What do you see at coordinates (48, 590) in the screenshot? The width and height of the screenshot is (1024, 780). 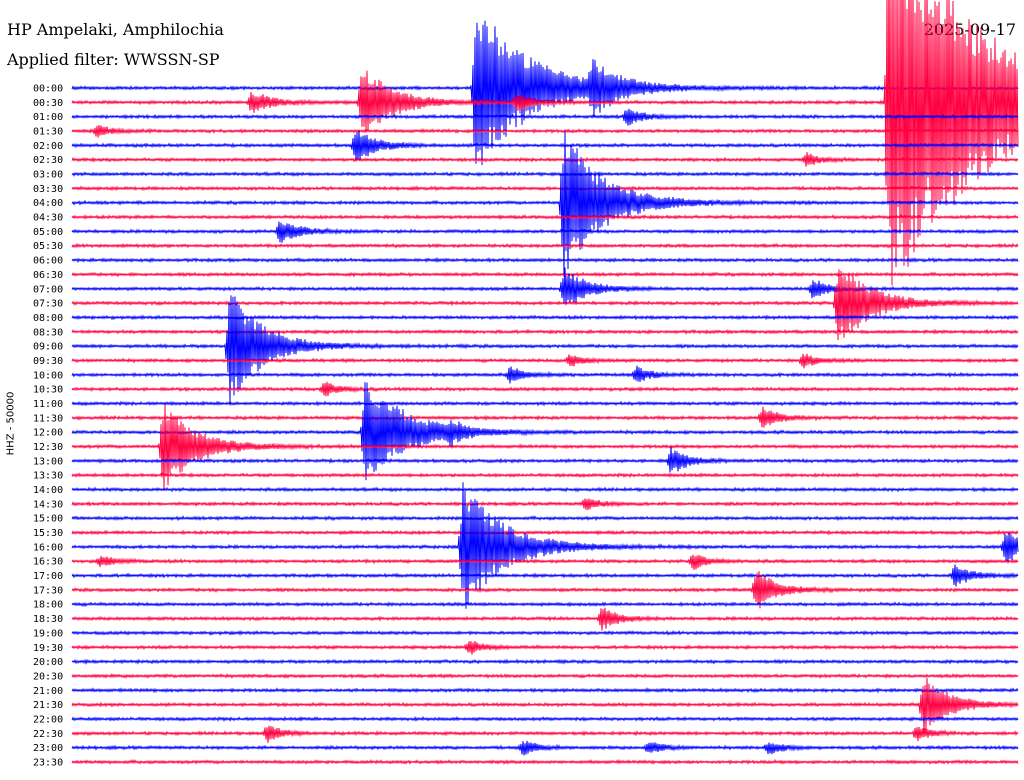 I see `row-label-1730: 17:30` at bounding box center [48, 590].